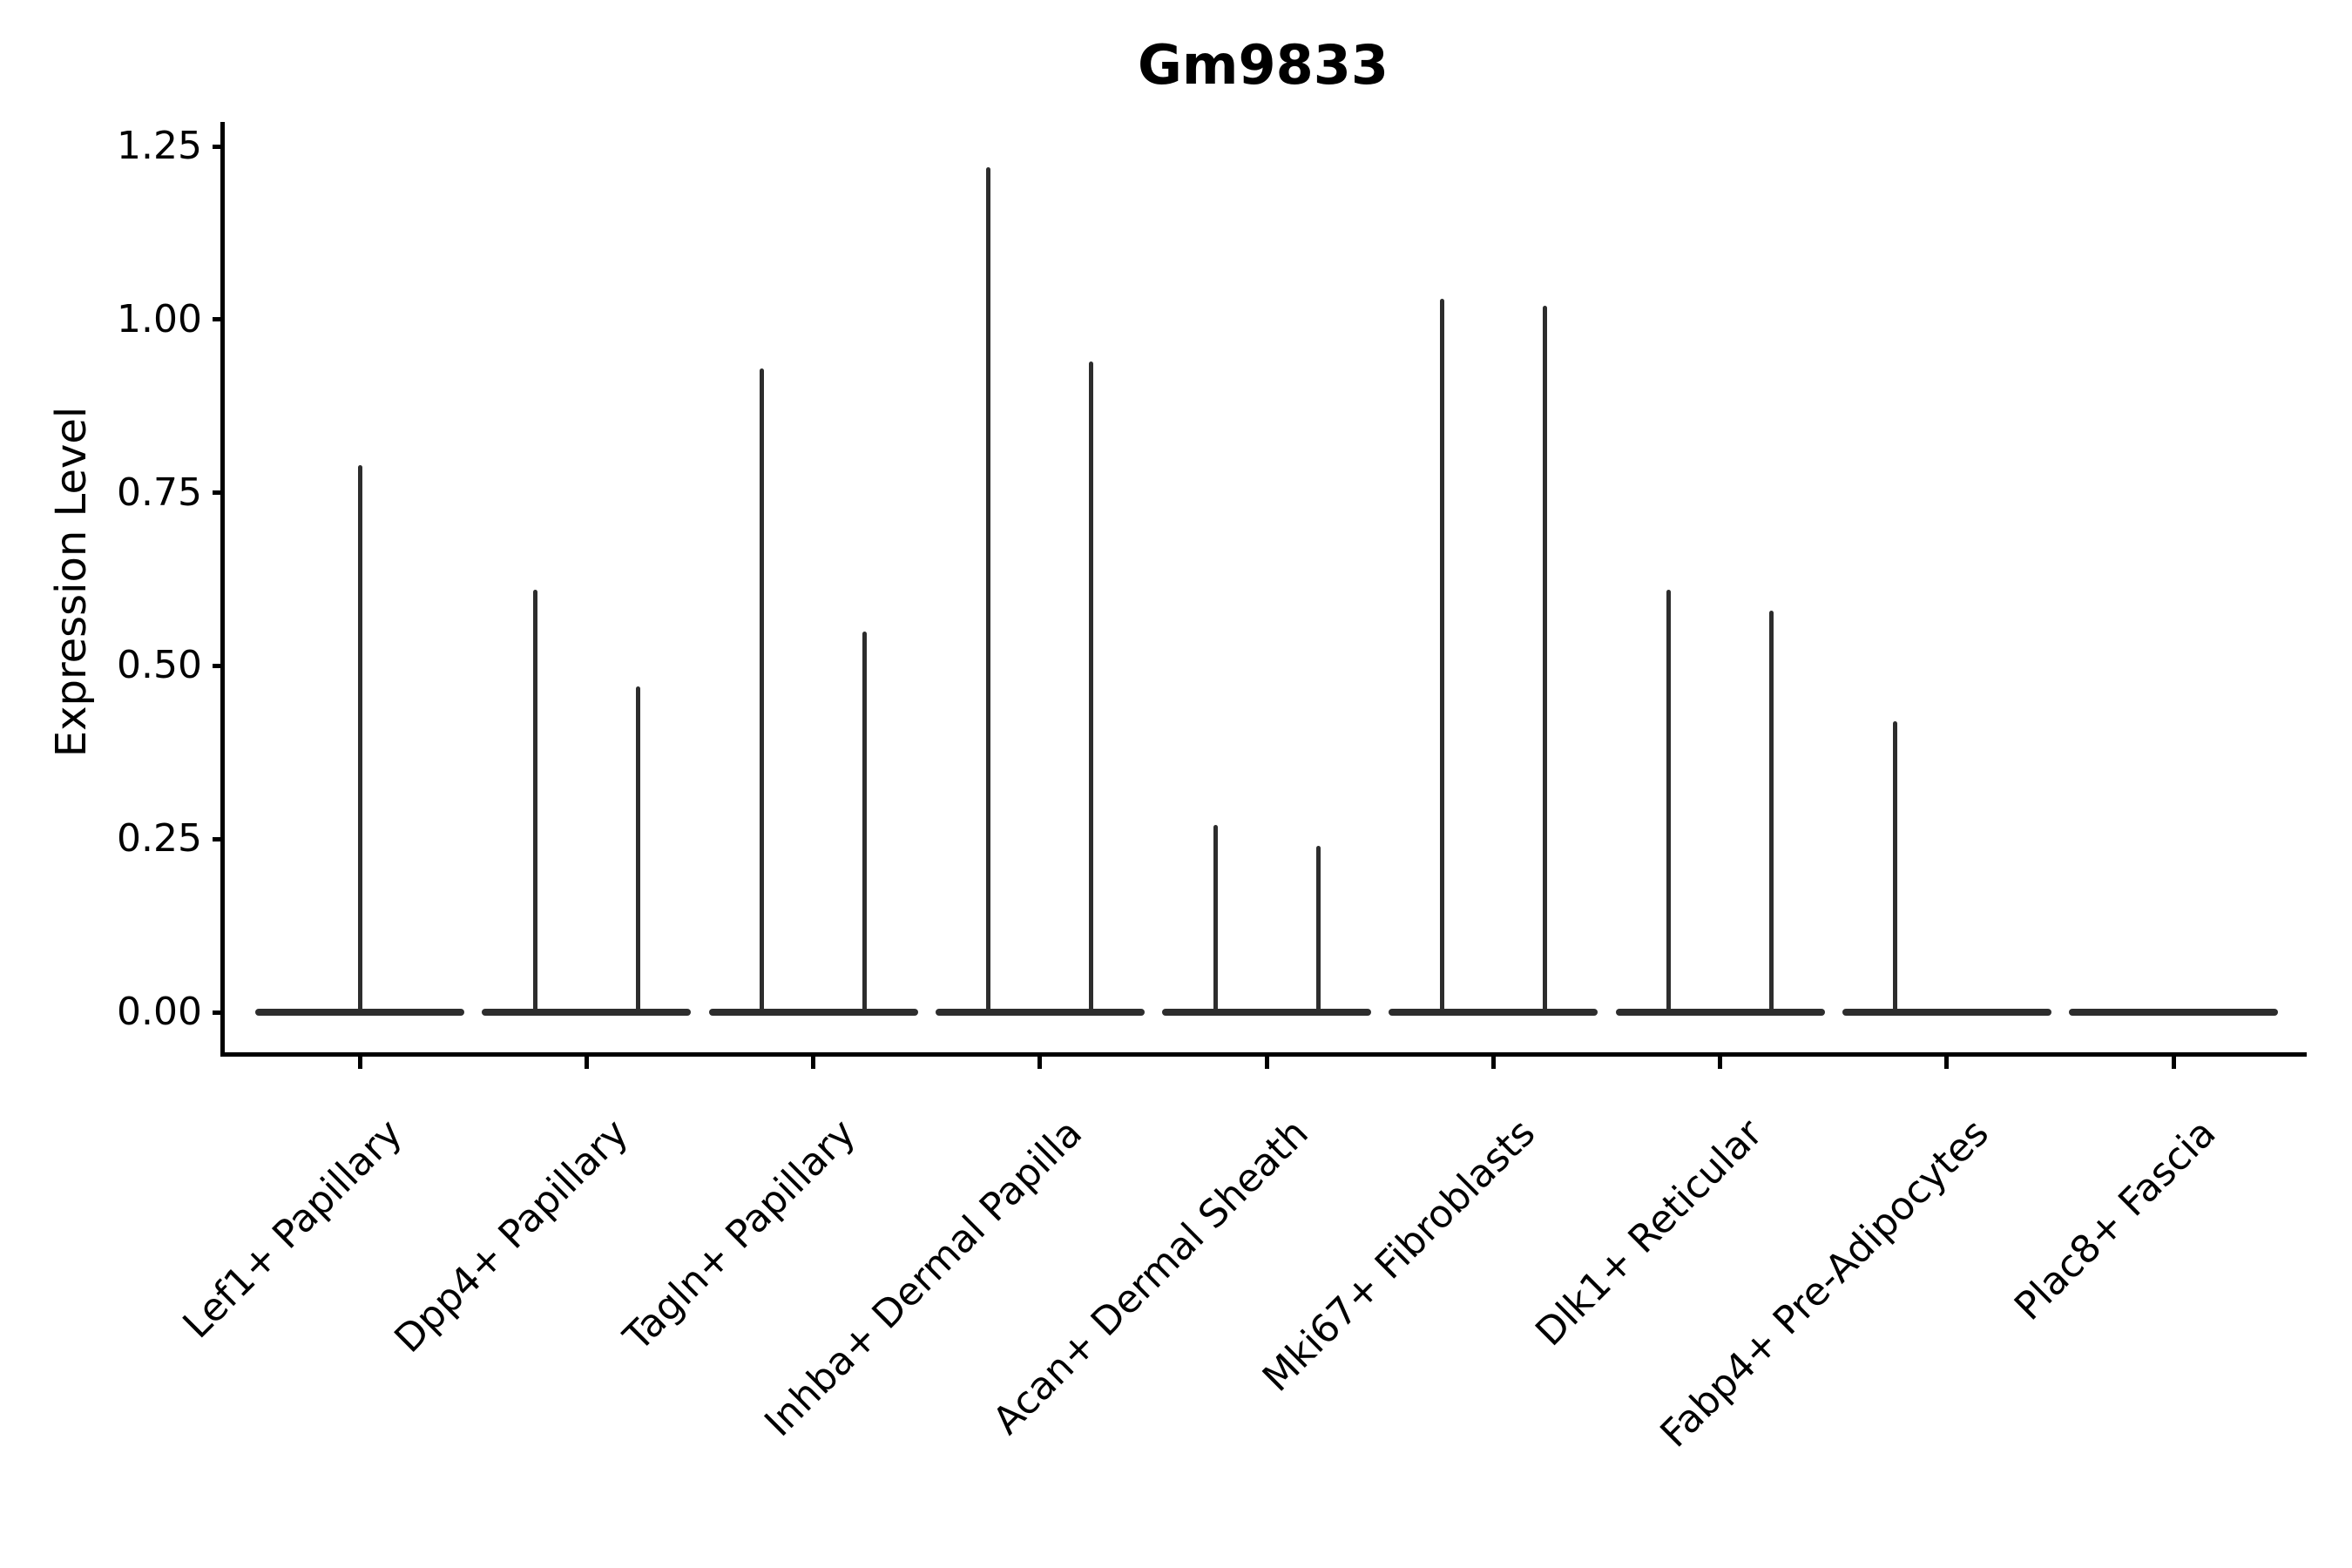 This screenshot has height=1568, width=2352. I want to click on y-tick-label: 1.00, so click(159, 319).